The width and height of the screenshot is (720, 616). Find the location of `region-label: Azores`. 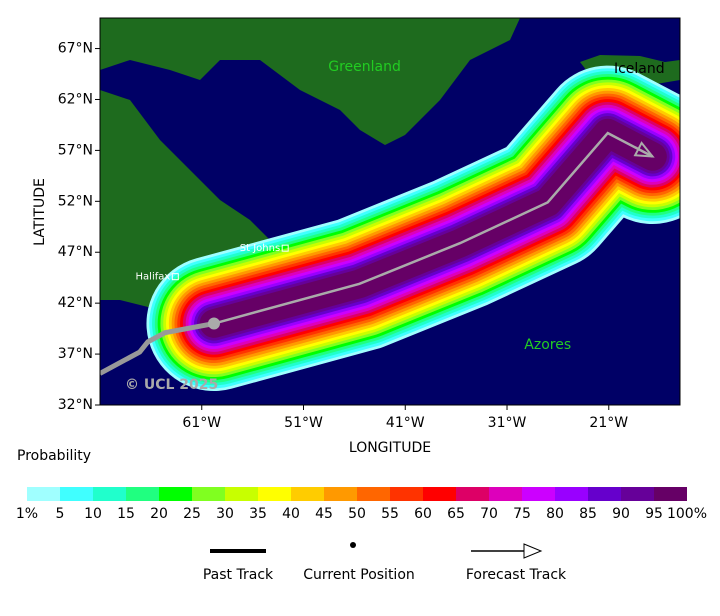

region-label: Azores is located at coordinates (547, 345).